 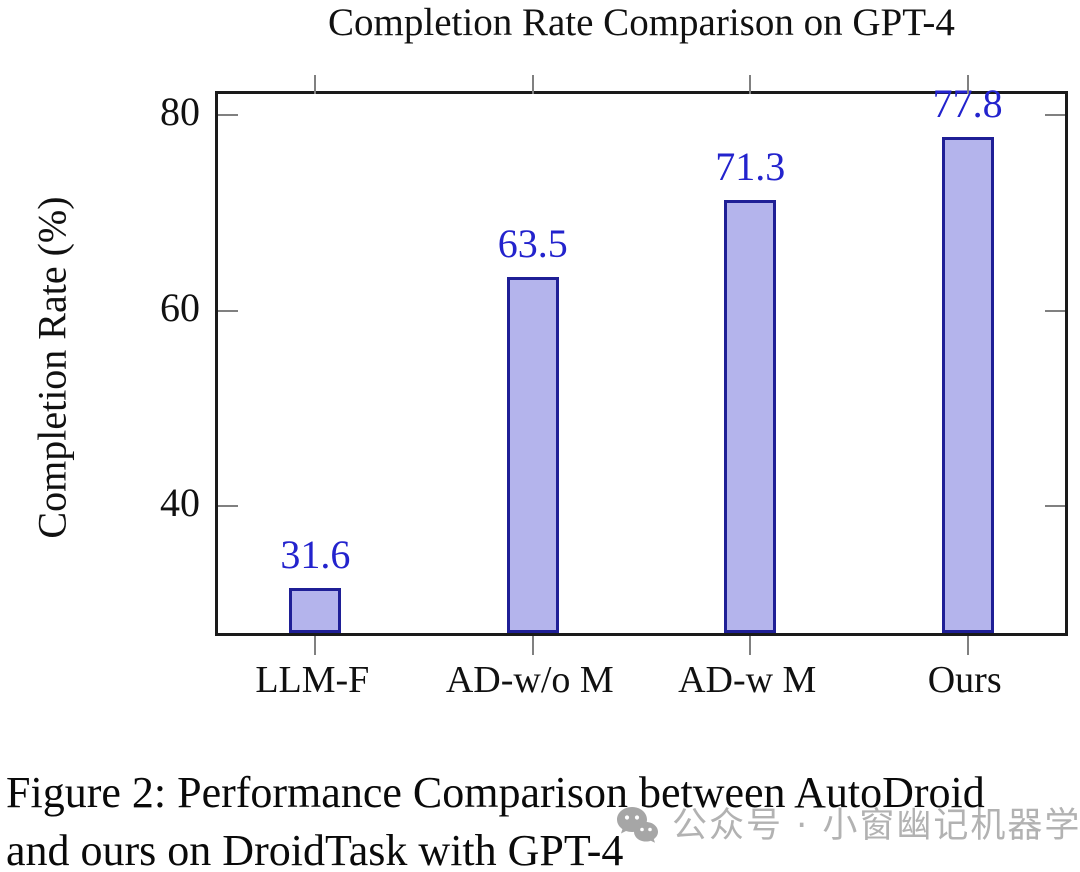 What do you see at coordinates (180, 307) in the screenshot?
I see `y-tick-label-60: 60` at bounding box center [180, 307].